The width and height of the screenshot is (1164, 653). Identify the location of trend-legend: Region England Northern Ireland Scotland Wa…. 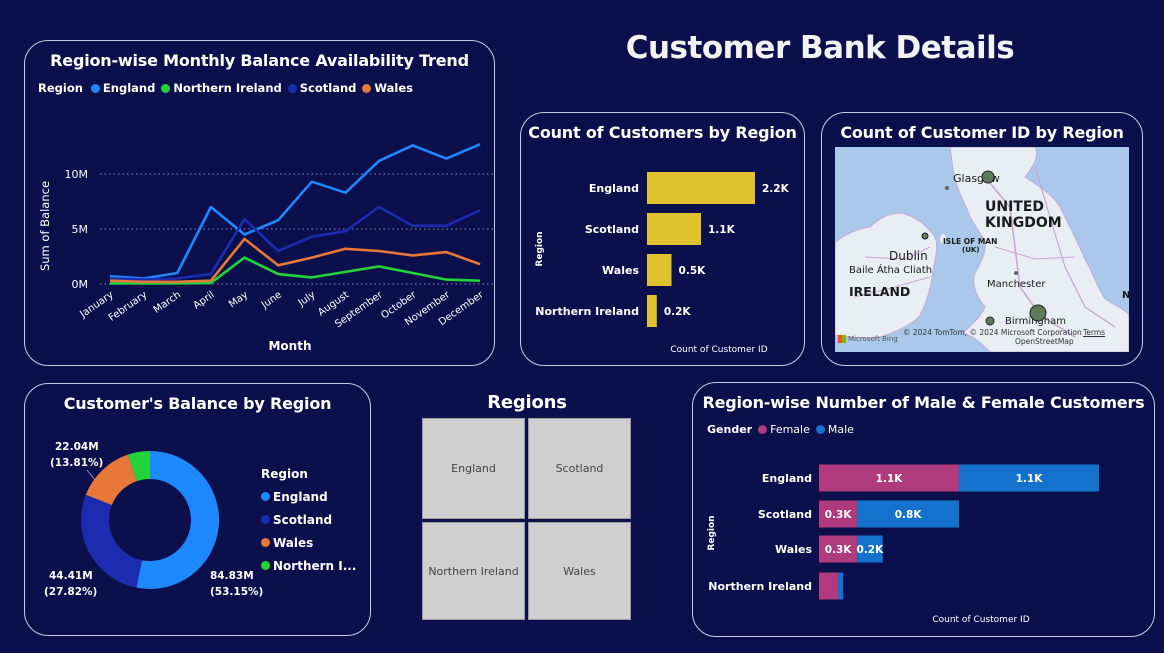
(228, 88).